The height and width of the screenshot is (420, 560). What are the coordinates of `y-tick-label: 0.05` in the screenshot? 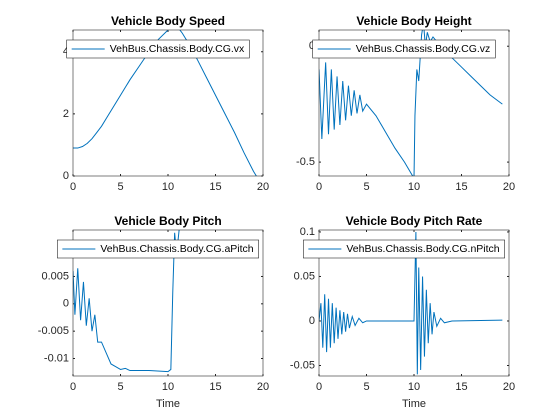 It's located at (304, 276).